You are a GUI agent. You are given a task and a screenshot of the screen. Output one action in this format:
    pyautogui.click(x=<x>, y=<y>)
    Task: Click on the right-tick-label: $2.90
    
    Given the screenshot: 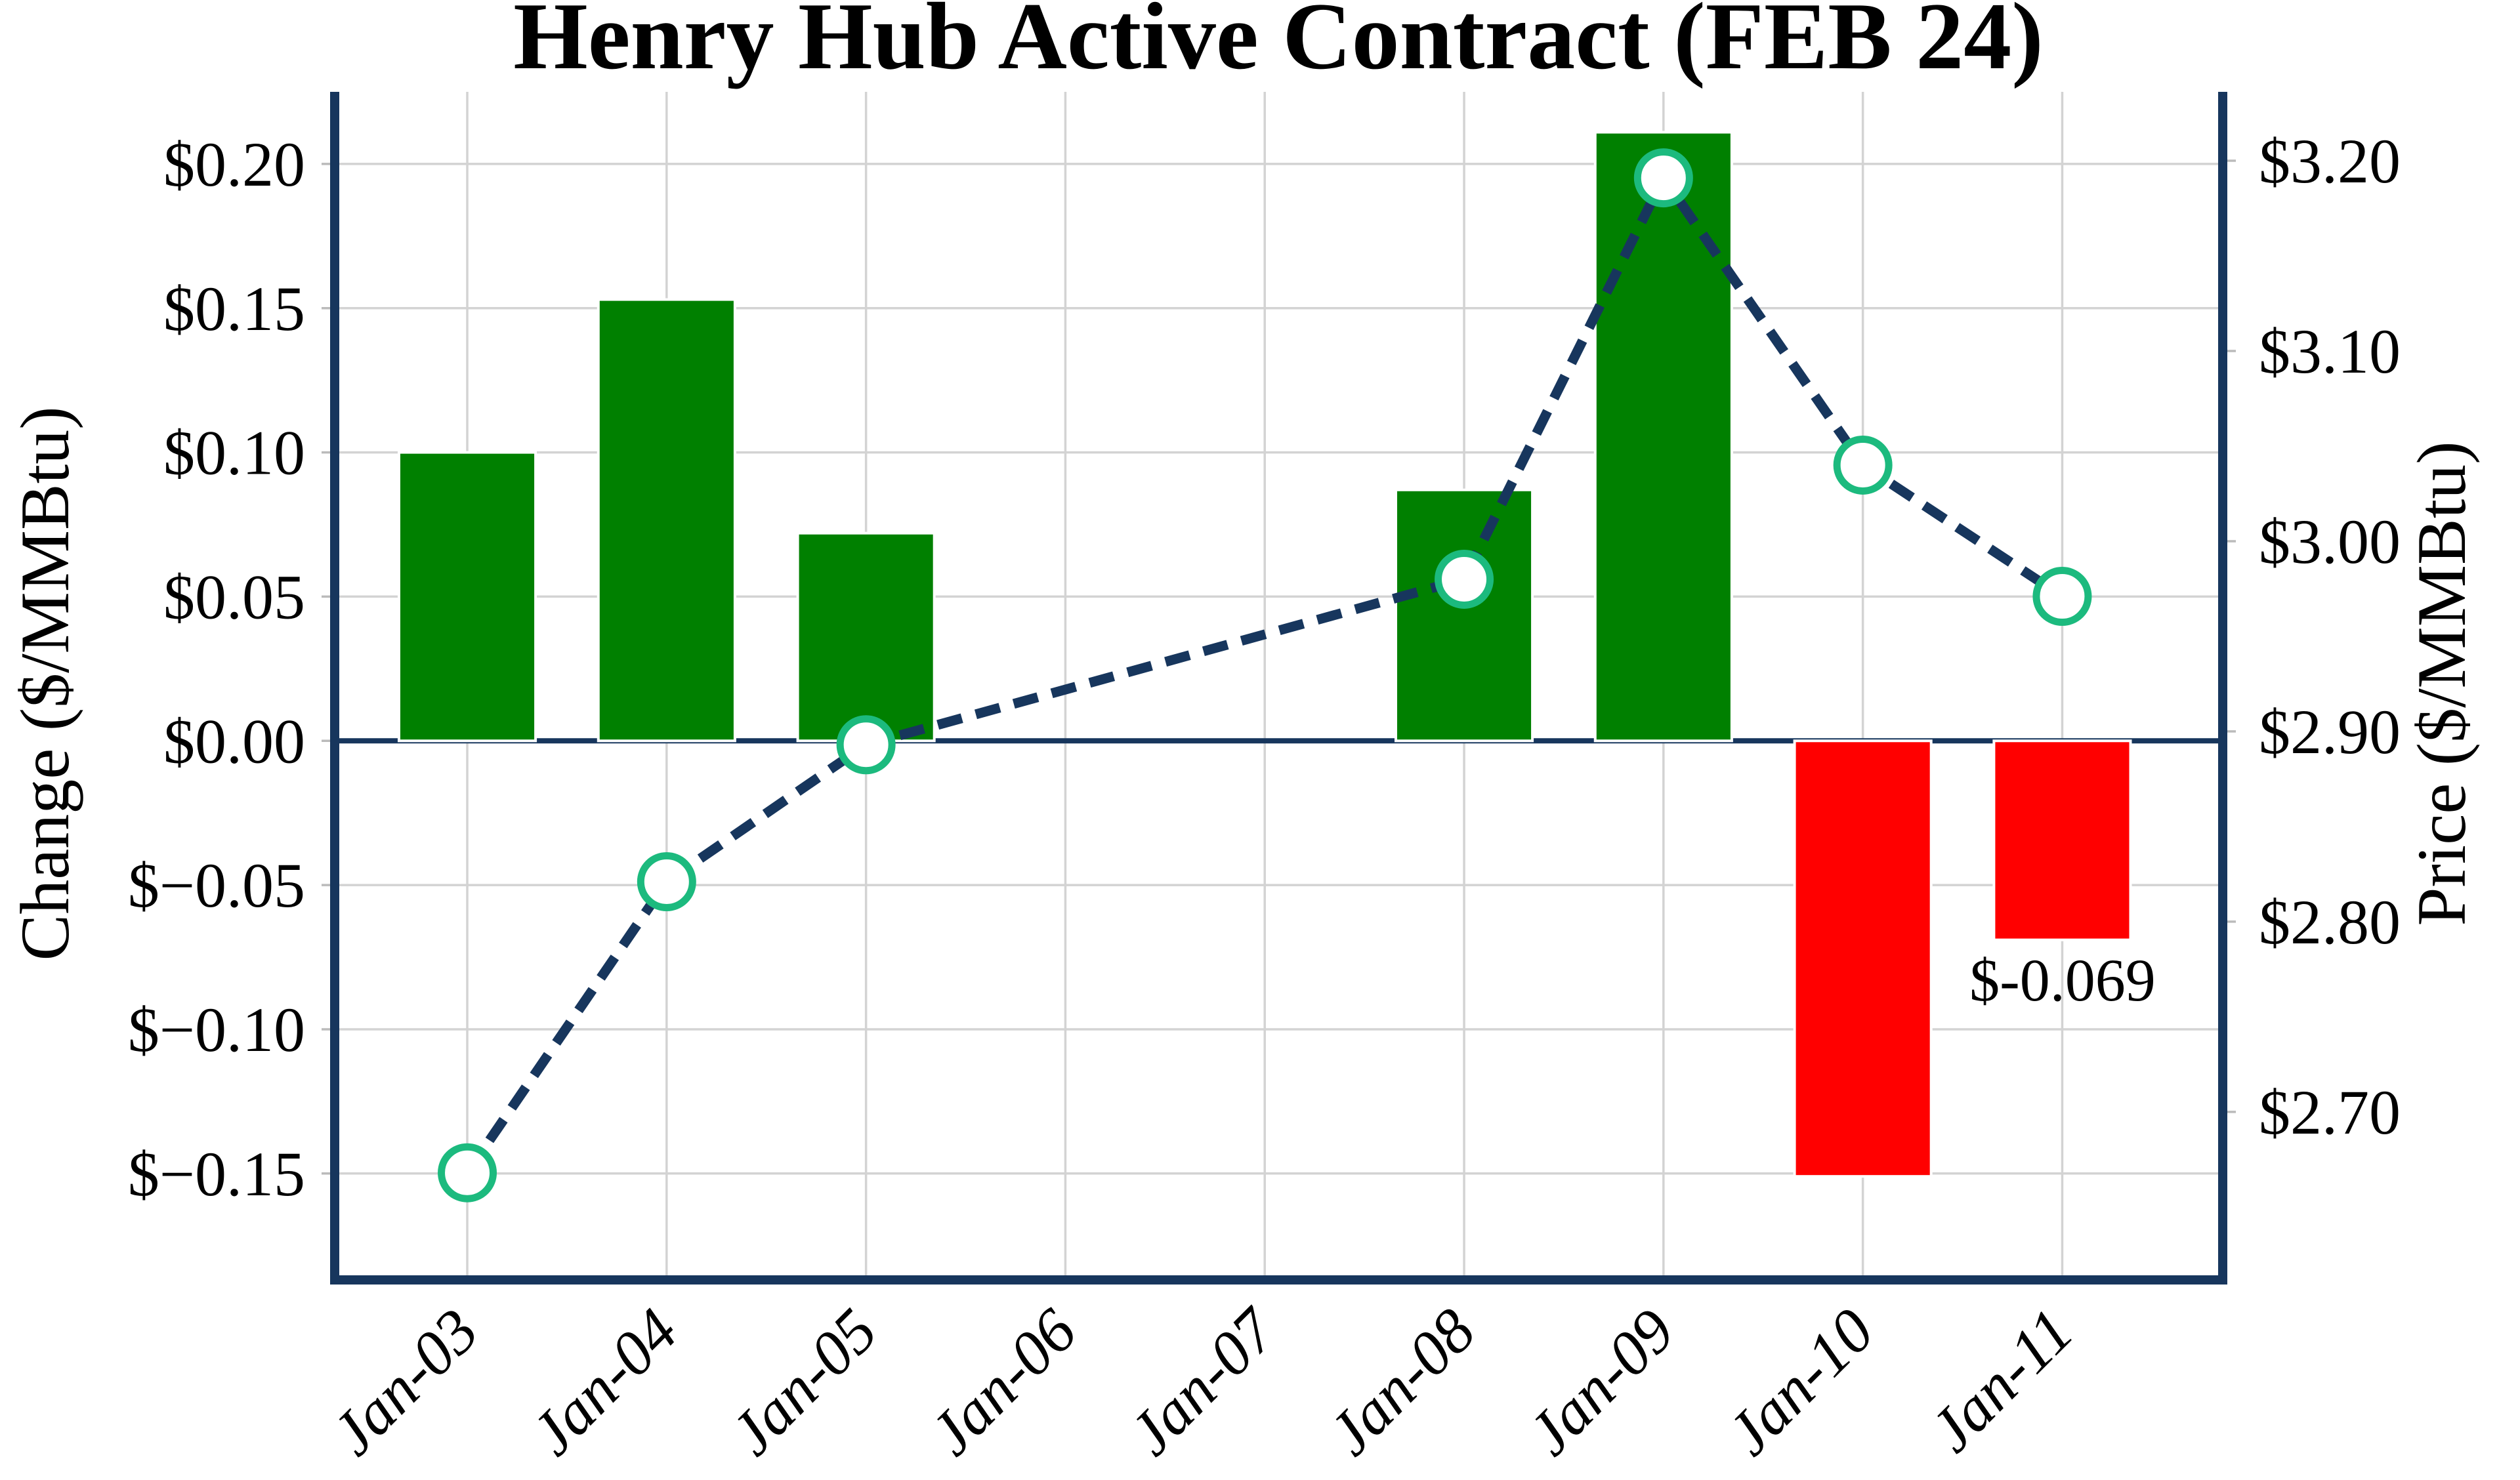 What is the action you would take?
    pyautogui.click(x=2330, y=732)
    